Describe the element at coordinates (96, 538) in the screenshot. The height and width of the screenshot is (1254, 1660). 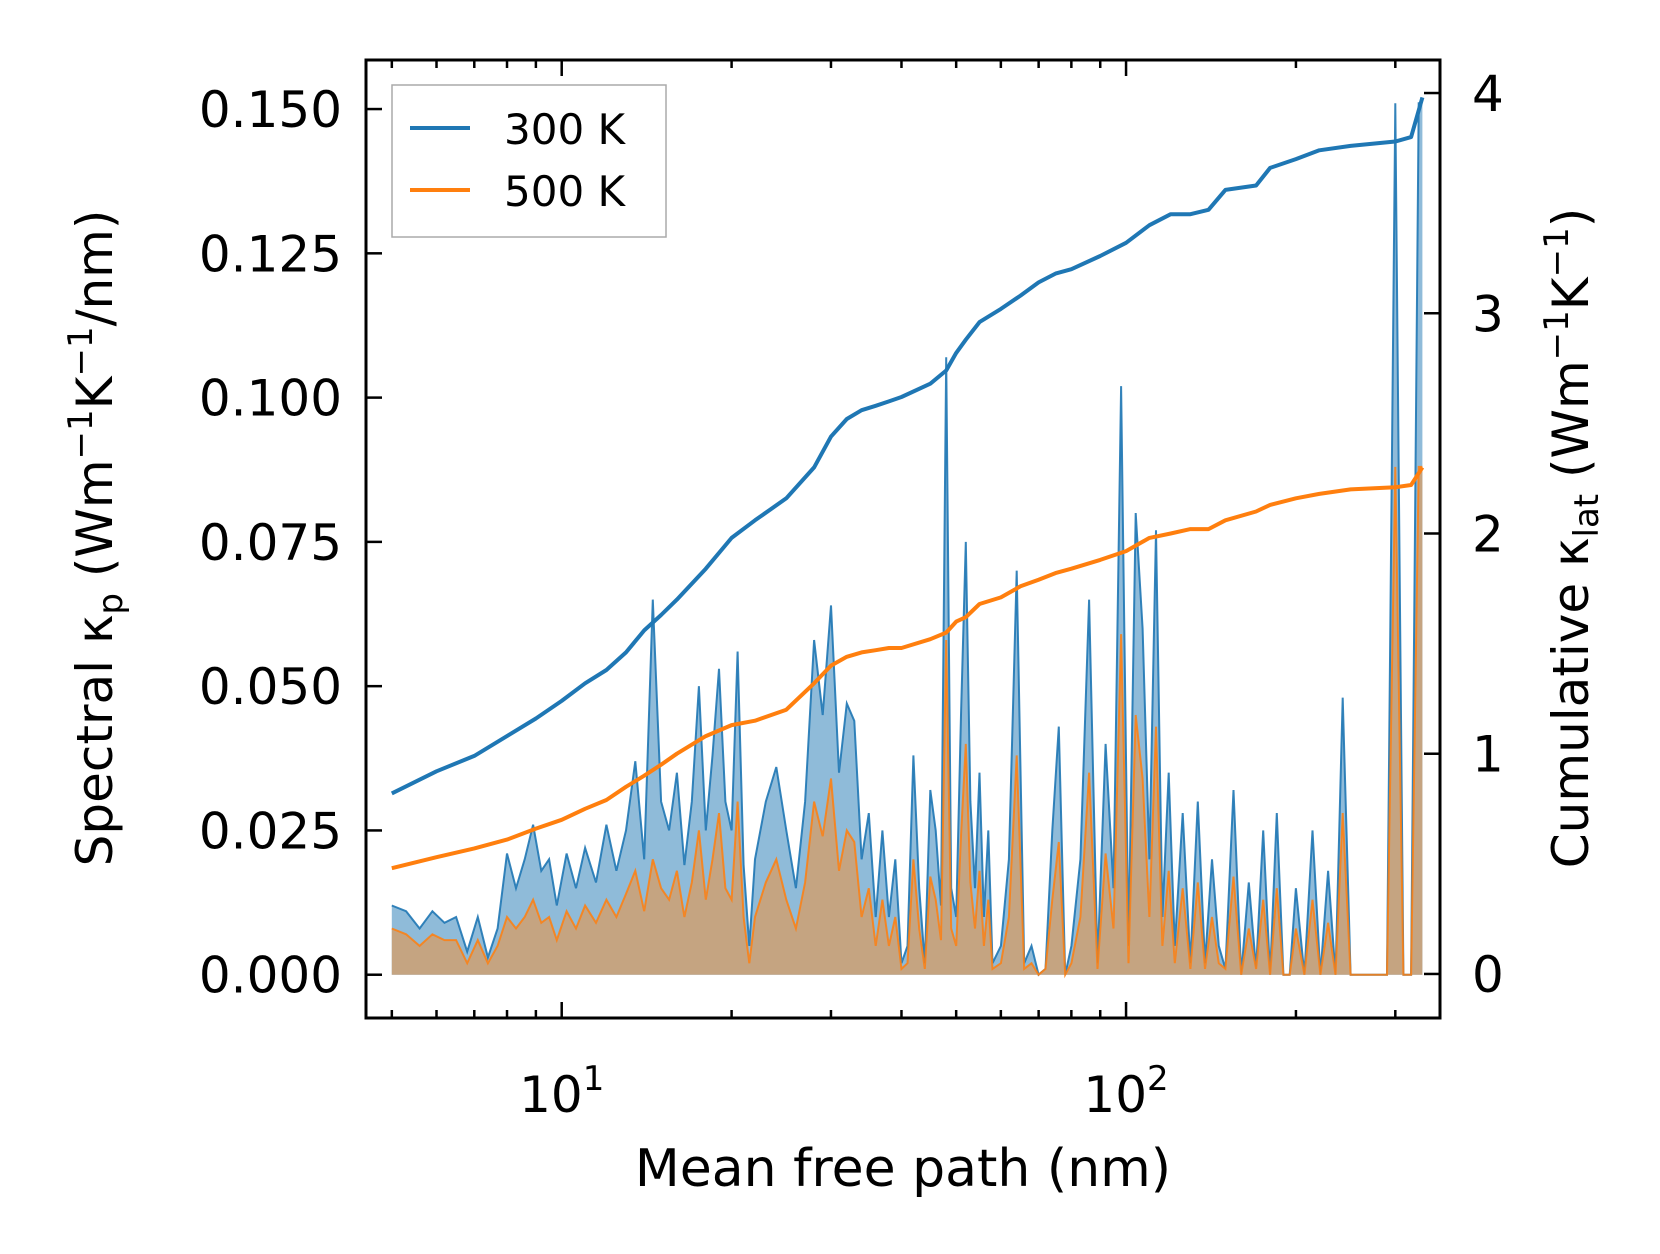
I see `y-left-axis-label: Spectral κp (Wm−1K−1/nm)` at that location.